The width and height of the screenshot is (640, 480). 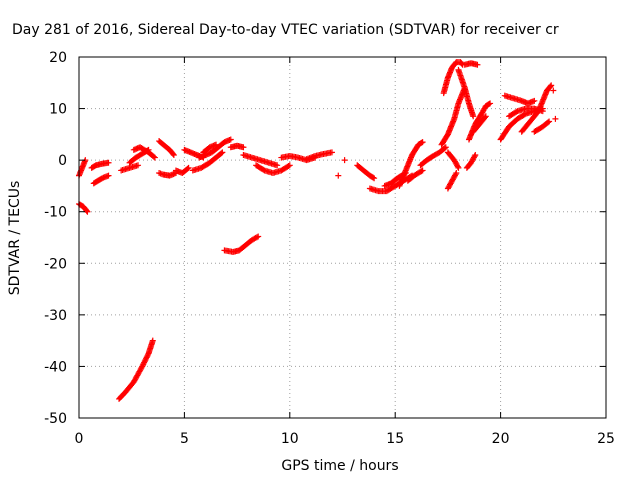 What do you see at coordinates (290, 439) in the screenshot?
I see `x-tick-label: 10` at bounding box center [290, 439].